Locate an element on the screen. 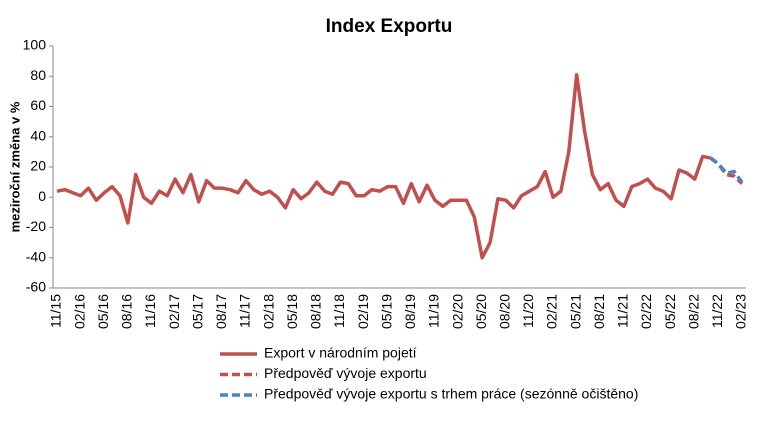  x-tick-label: 11/20 is located at coordinates (528, 311).